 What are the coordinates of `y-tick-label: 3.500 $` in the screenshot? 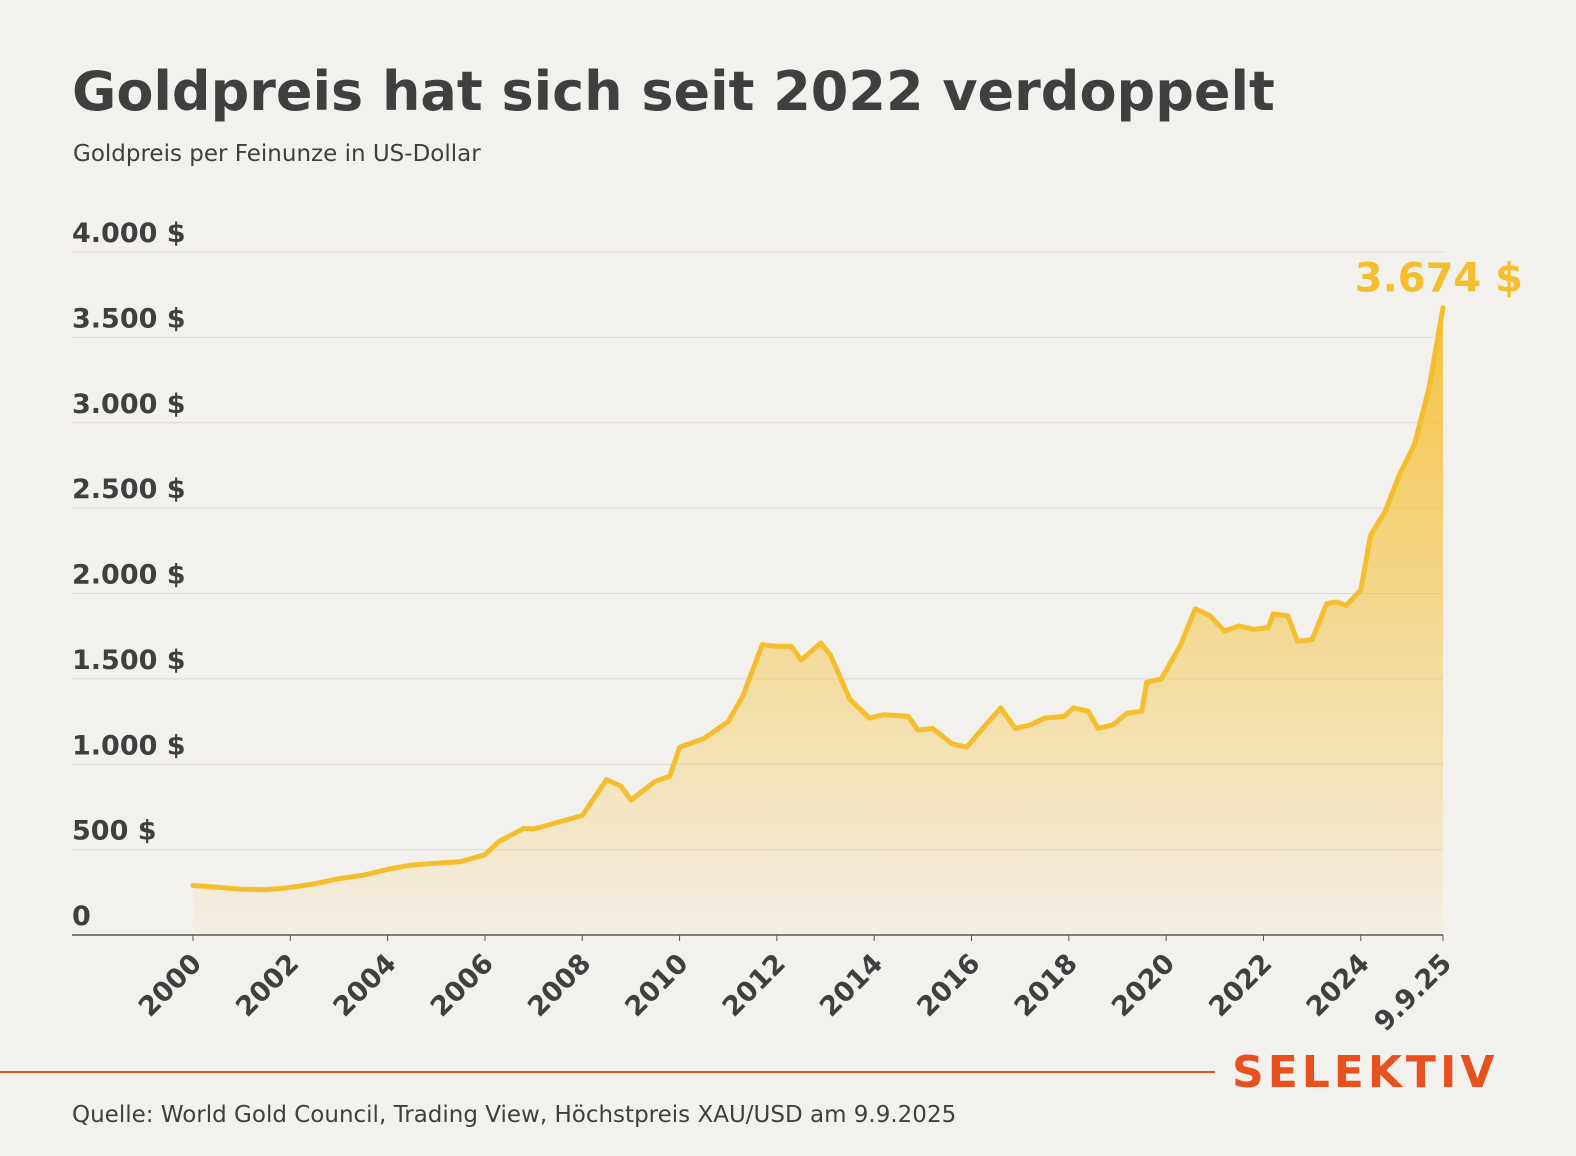 It's located at (129, 318).